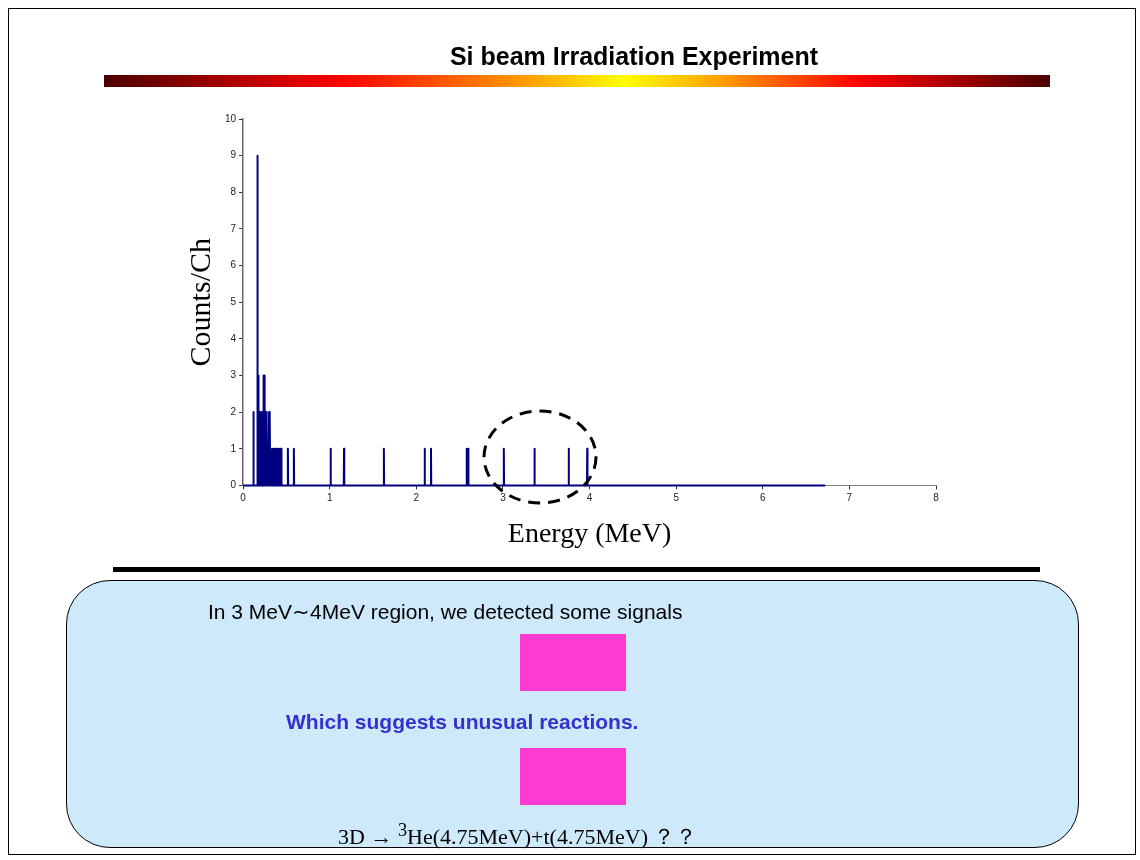 This screenshot has height=860, width=1140. What do you see at coordinates (233, 338) in the screenshot?
I see `y-tick-label: 4` at bounding box center [233, 338].